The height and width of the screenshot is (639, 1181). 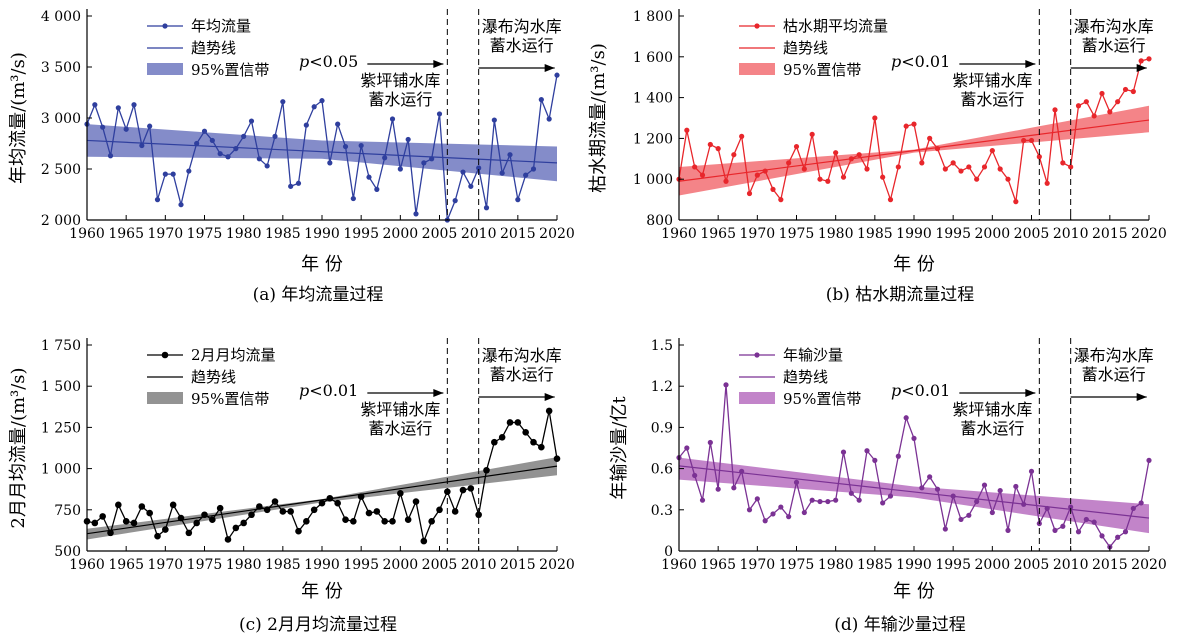 I want to click on x-tick-label: 2005, so click(x=1032, y=565).